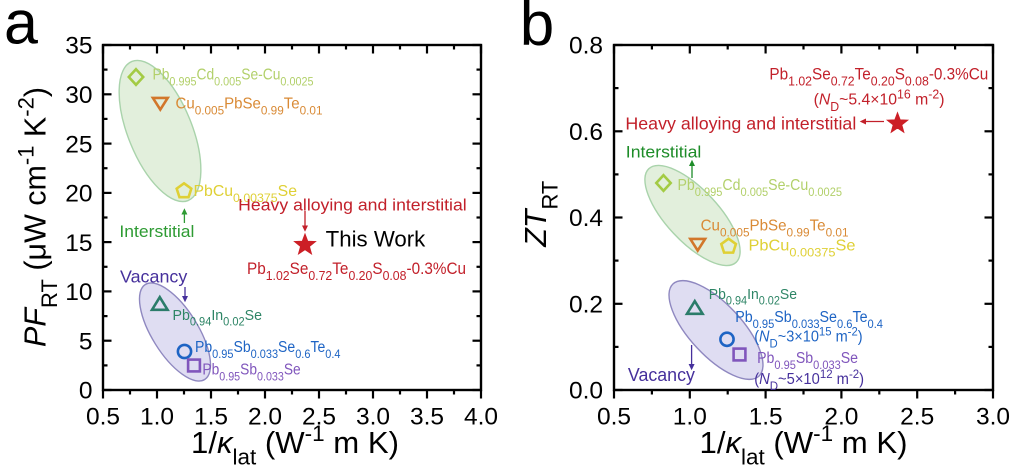  I want to click on svg-text: 30, so click(78, 95).